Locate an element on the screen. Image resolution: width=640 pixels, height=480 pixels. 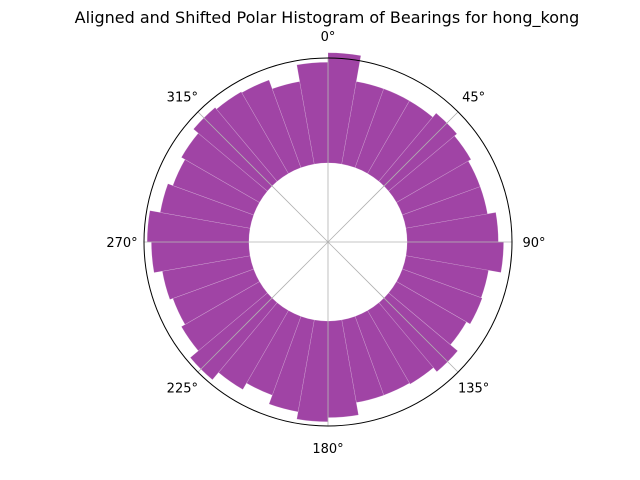
angle-tick-label: 90° is located at coordinates (533, 243).